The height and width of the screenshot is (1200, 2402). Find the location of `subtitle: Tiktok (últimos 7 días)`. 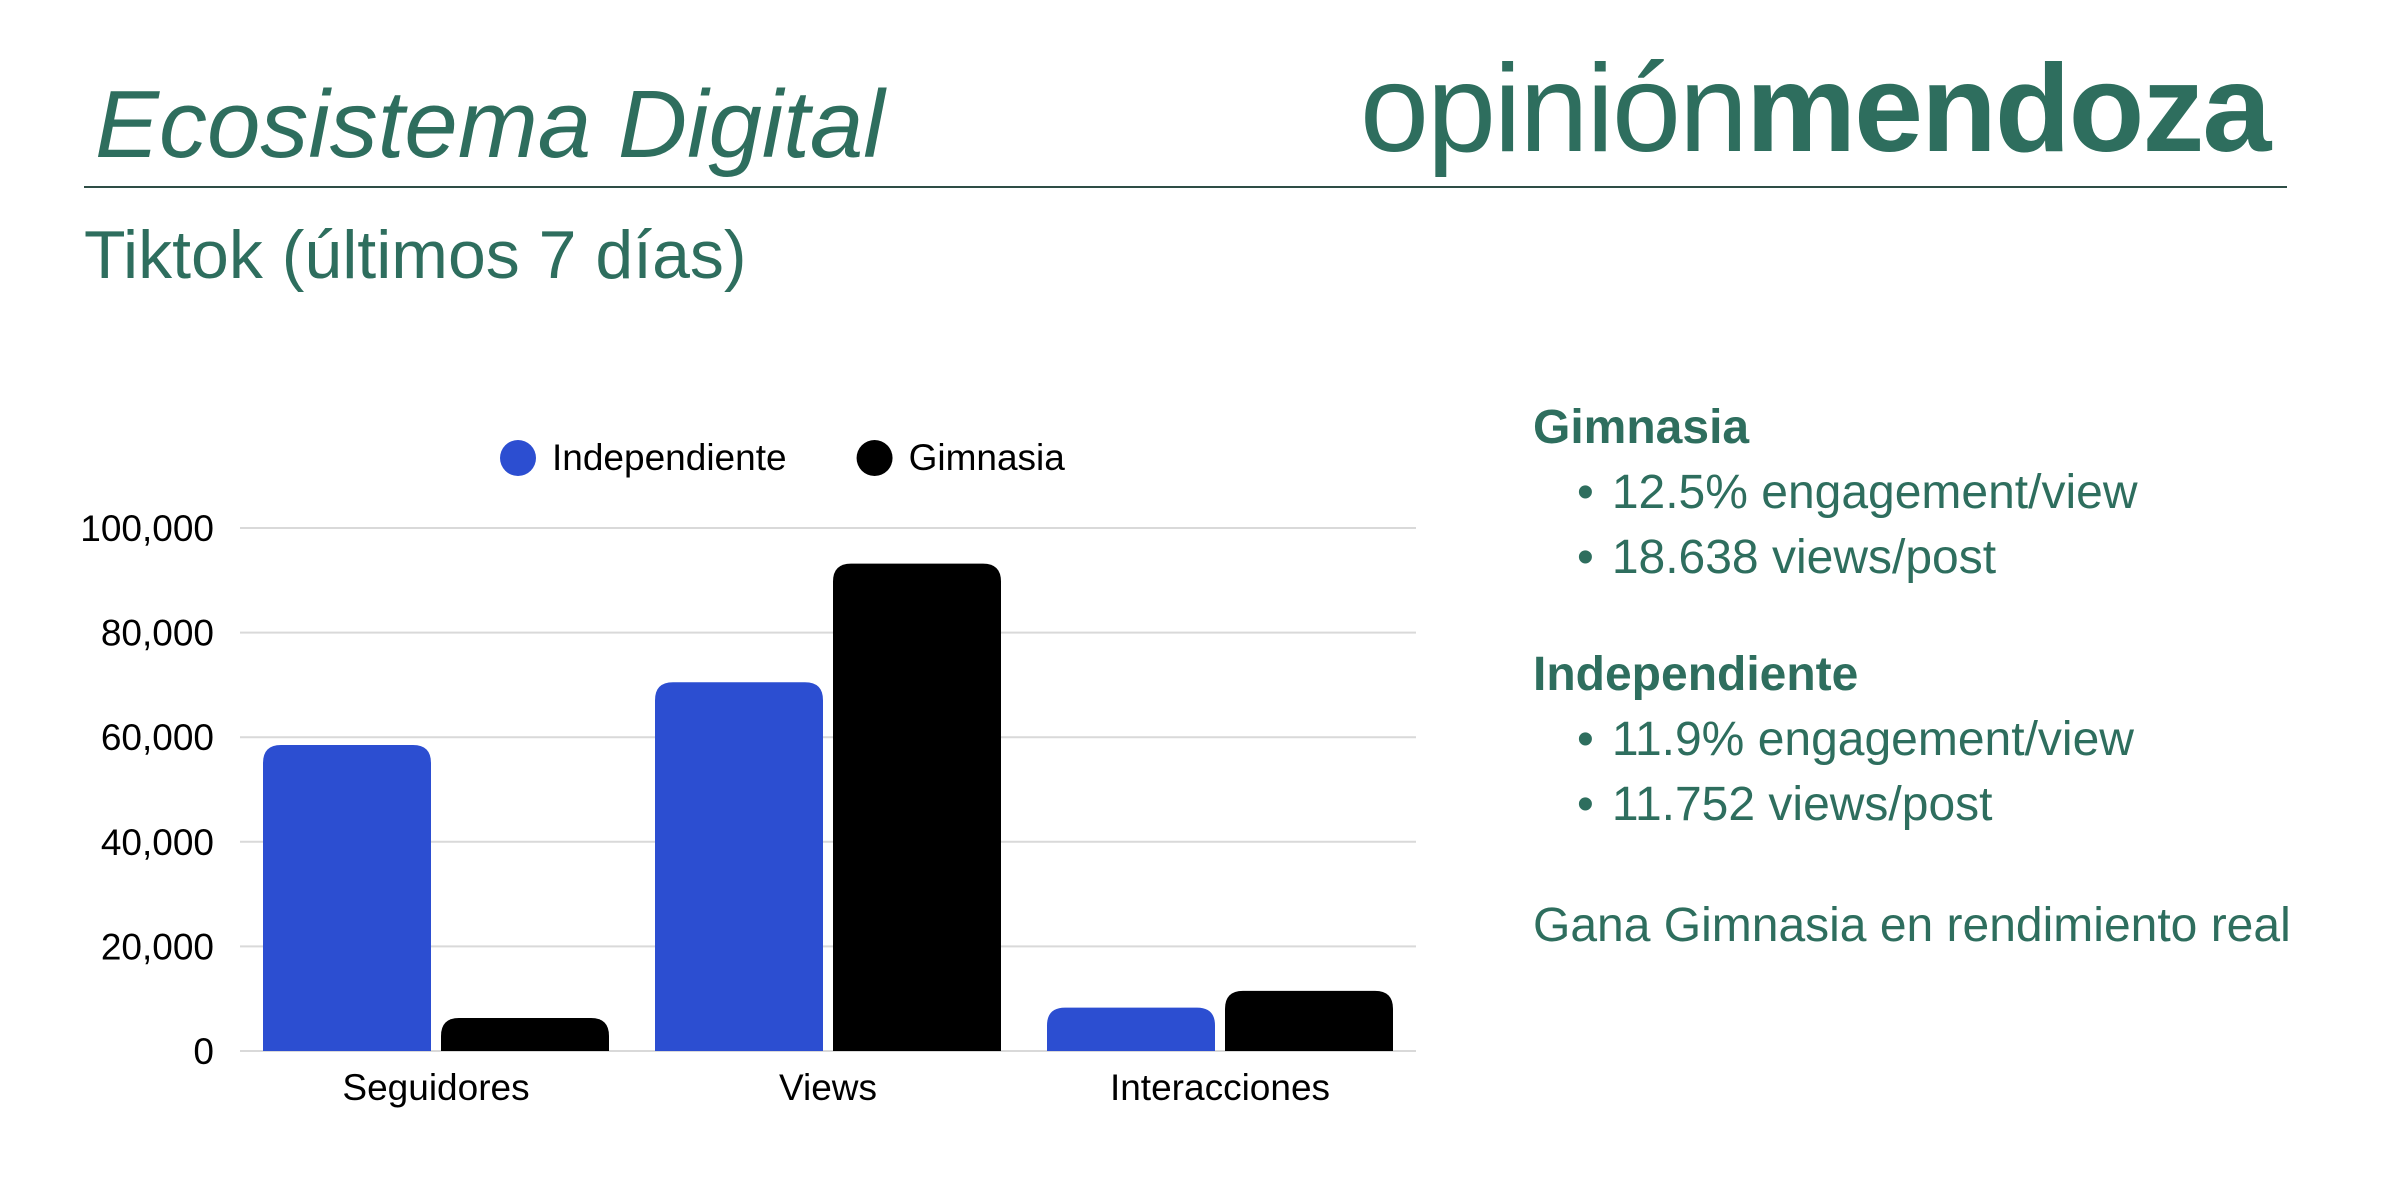

subtitle: Tiktok (últimos 7 días) is located at coordinates (415, 255).